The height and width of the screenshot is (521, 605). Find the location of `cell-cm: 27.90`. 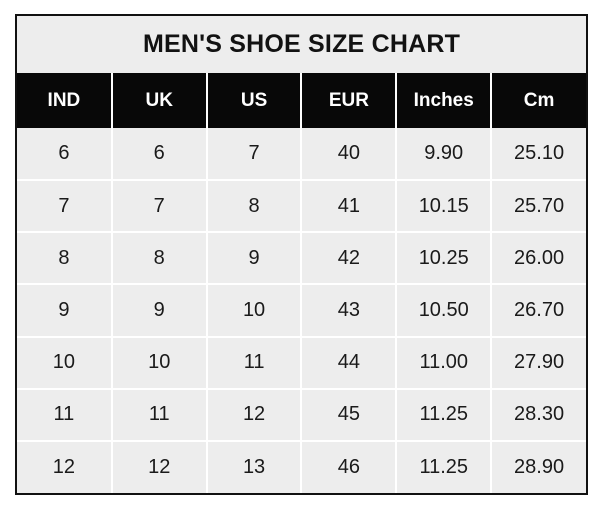

cell-cm: 27.90 is located at coordinates (538, 362).